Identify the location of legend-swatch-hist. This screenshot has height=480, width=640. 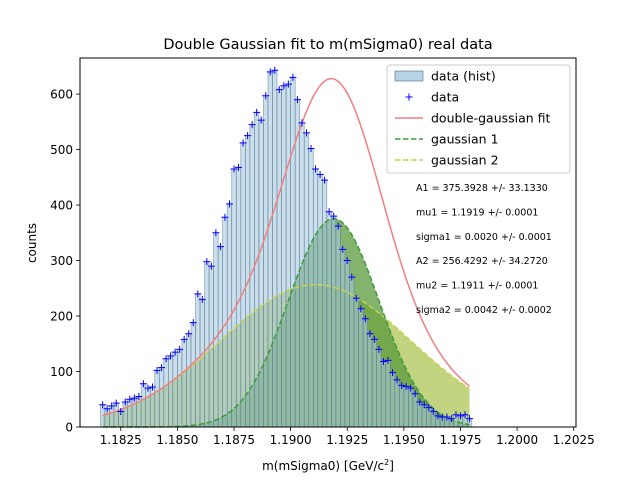
(409, 76).